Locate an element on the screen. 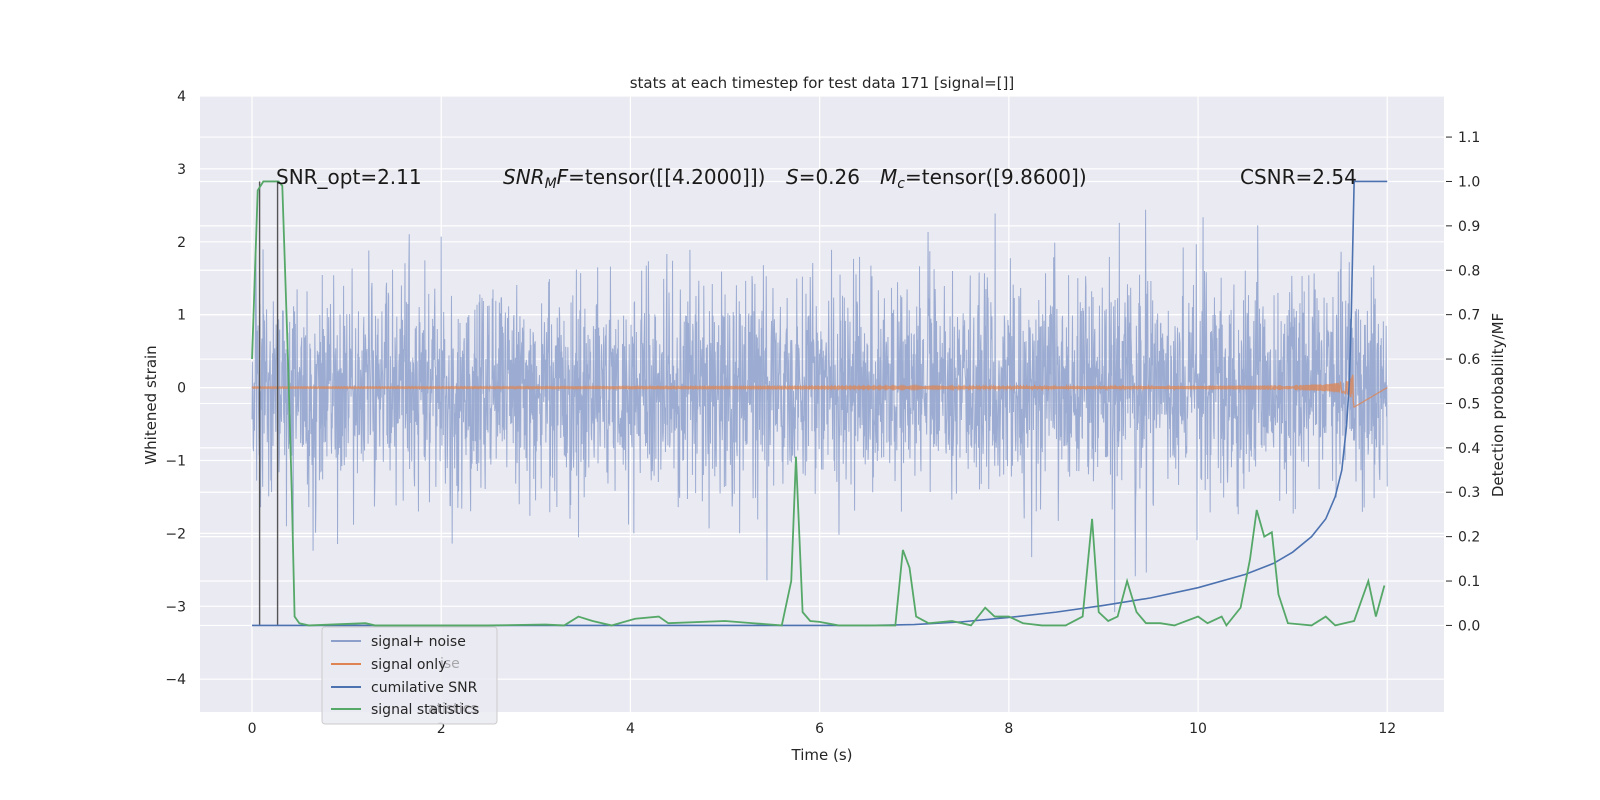 The width and height of the screenshot is (1600, 800). y-left-tick-label: −1 is located at coordinates (175, 461).